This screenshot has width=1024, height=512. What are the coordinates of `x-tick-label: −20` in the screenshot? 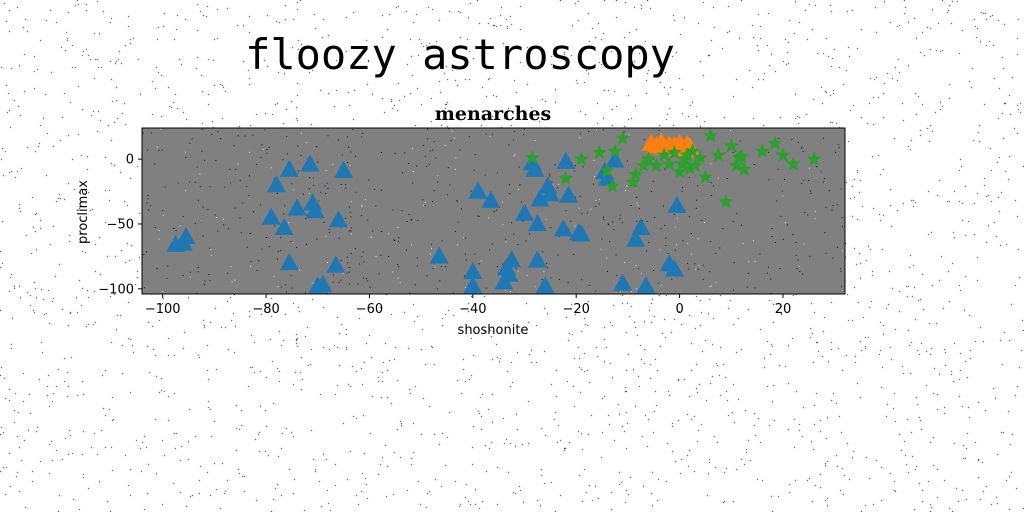 It's located at (575, 309).